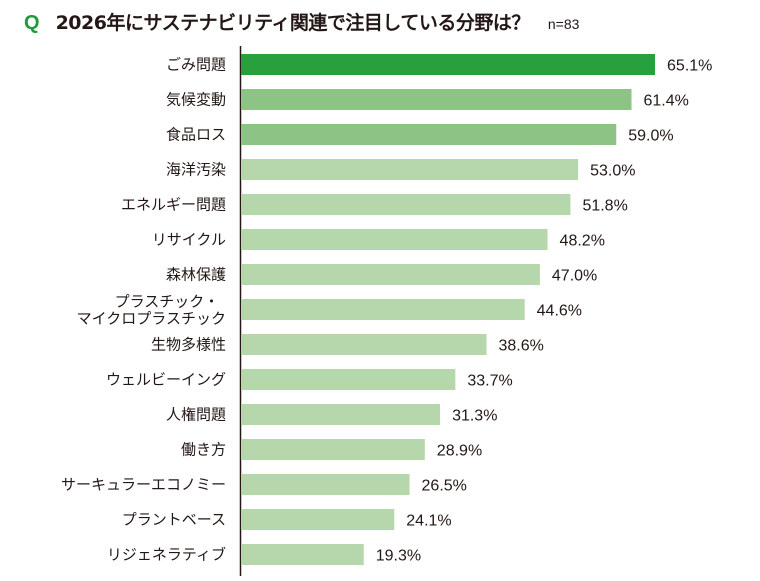  What do you see at coordinates (459, 451) in the screenshot?
I see `value-label: 28.9%` at bounding box center [459, 451].